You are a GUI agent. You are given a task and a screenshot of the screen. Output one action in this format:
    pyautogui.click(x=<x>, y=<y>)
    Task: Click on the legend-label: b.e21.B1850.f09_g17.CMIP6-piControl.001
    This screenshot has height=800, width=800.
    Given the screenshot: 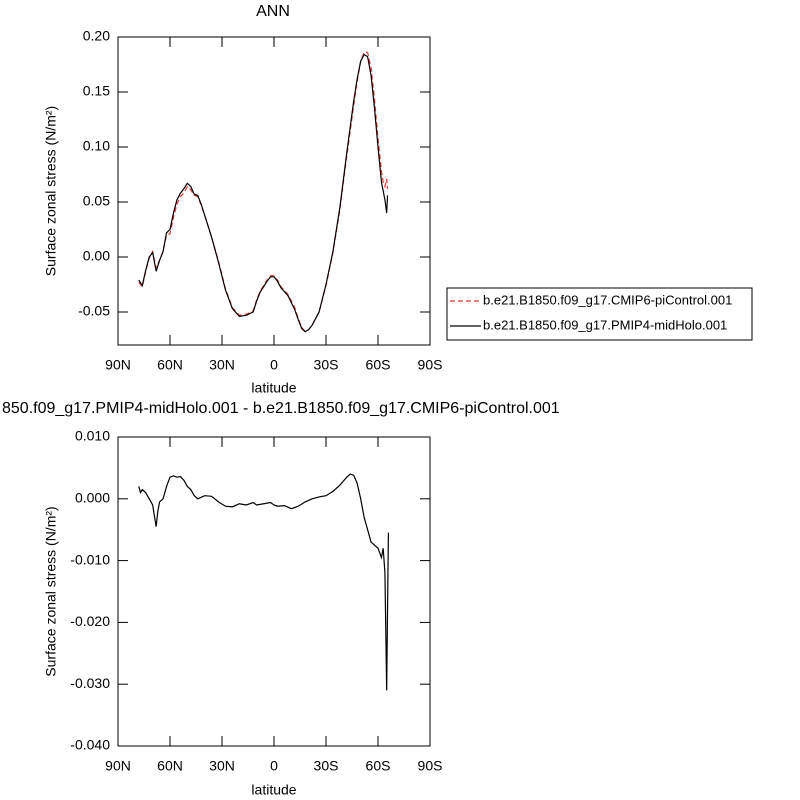 What is the action you would take?
    pyautogui.click(x=607, y=299)
    